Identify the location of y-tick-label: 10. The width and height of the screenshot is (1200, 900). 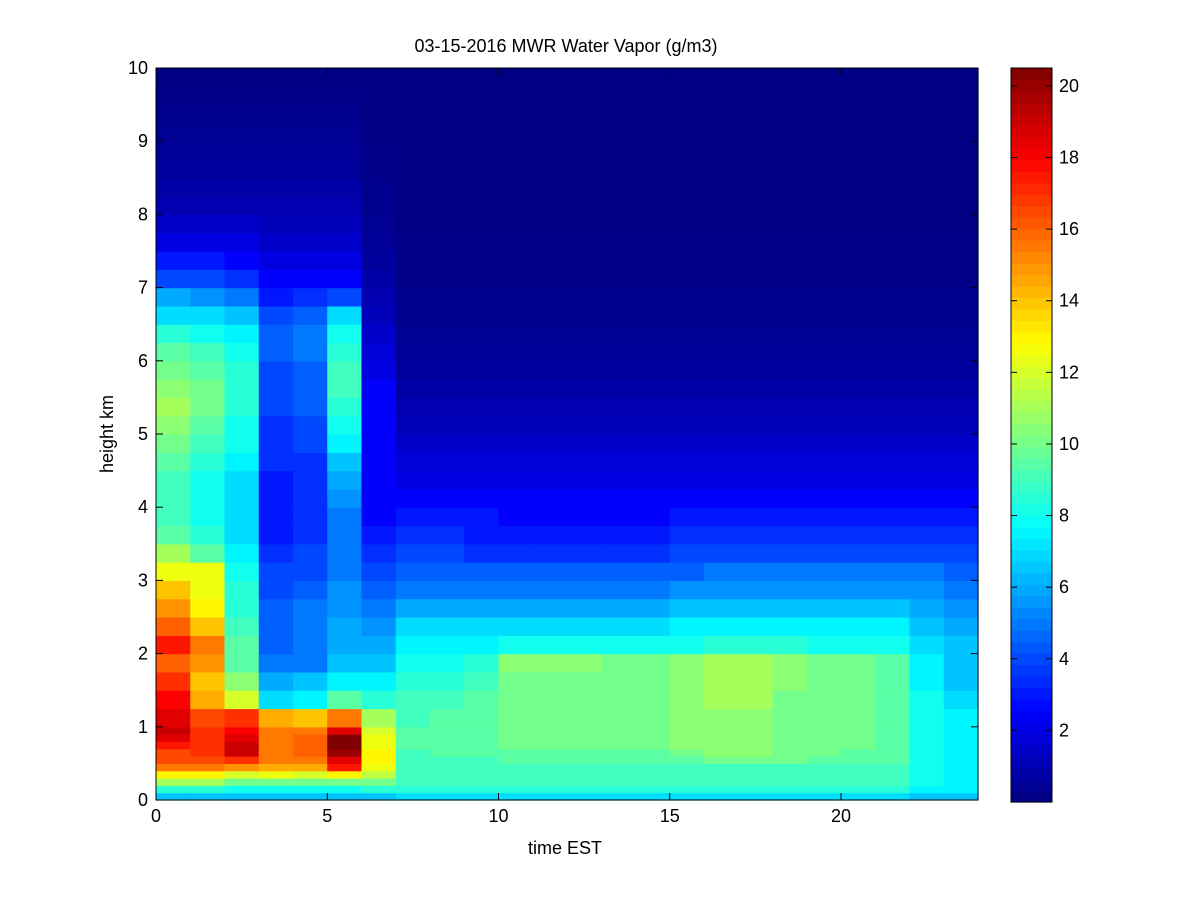
(138, 68).